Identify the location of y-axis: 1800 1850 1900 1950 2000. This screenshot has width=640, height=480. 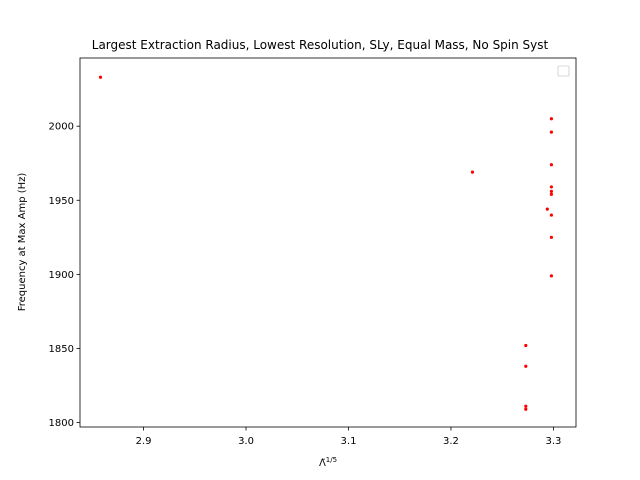
(64, 275).